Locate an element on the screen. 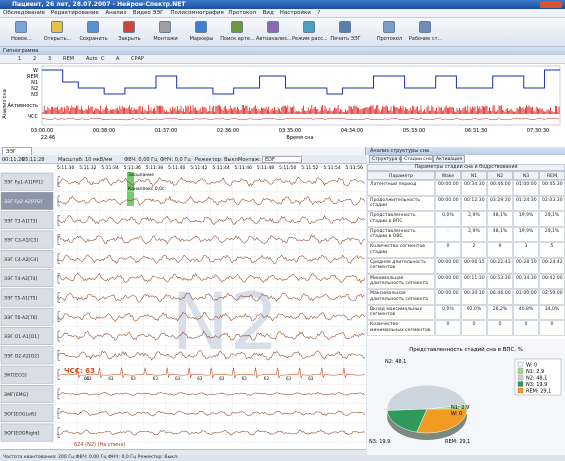  time-label: 5:11:56 is located at coordinates (354, 168).